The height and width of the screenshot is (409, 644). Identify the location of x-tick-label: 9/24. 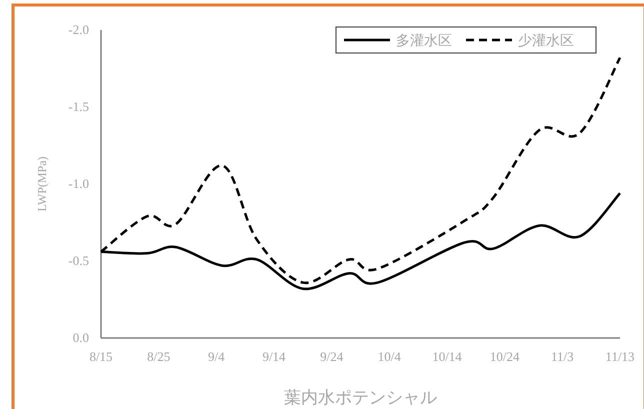
(332, 356).